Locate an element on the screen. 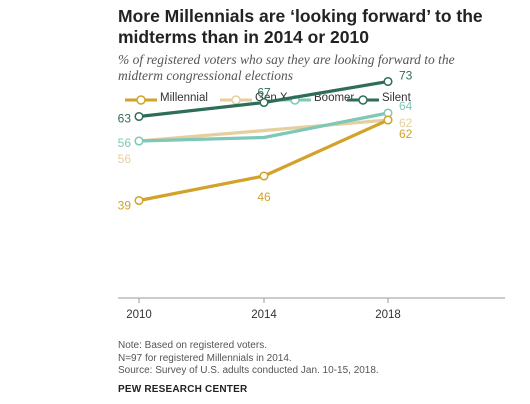 The image size is (530, 404). data-label-silent: 63 is located at coordinates (125, 119).